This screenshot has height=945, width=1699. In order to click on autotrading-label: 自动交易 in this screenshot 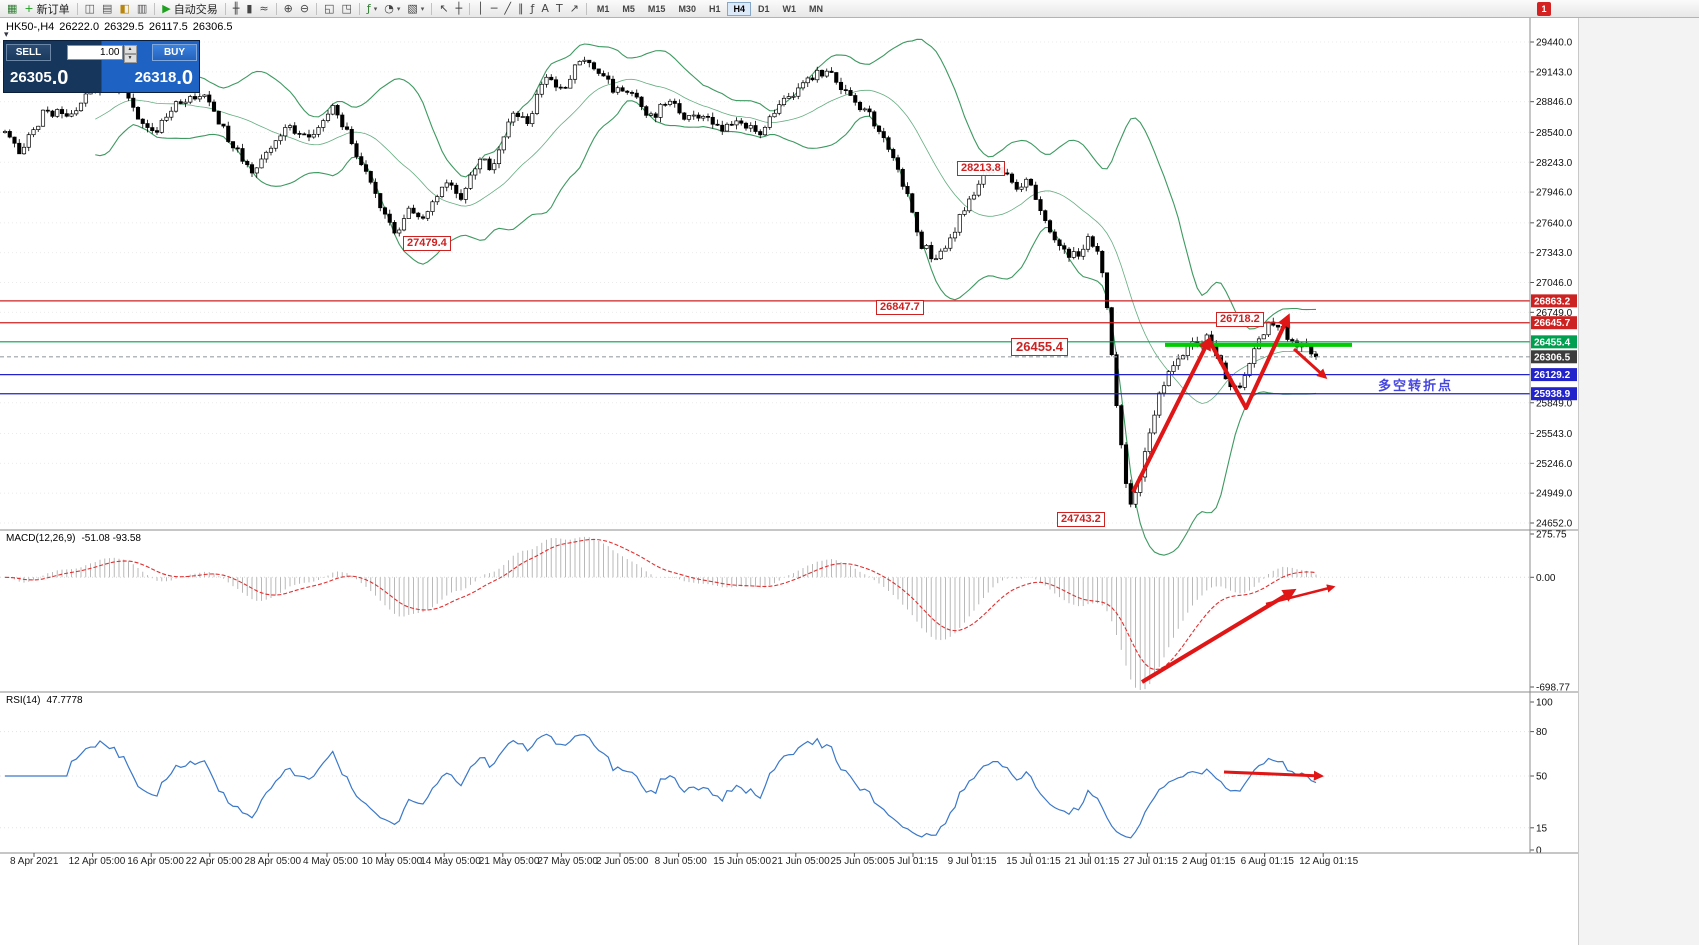, I will do `click(195, 9)`.